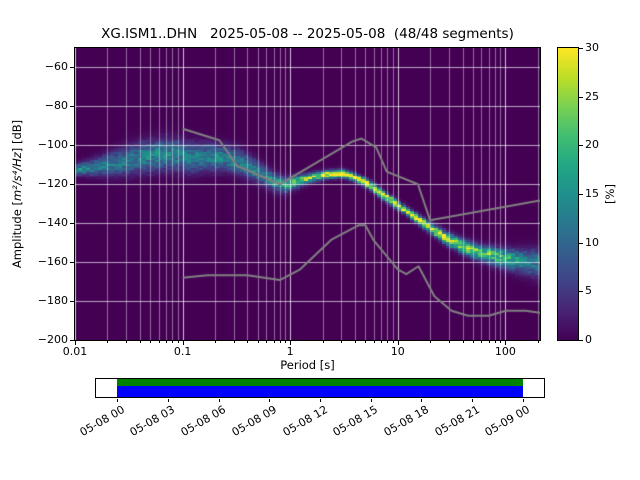  What do you see at coordinates (203, 421) in the screenshot?
I see `timeline-tick-label: 05-08 06` at bounding box center [203, 421].